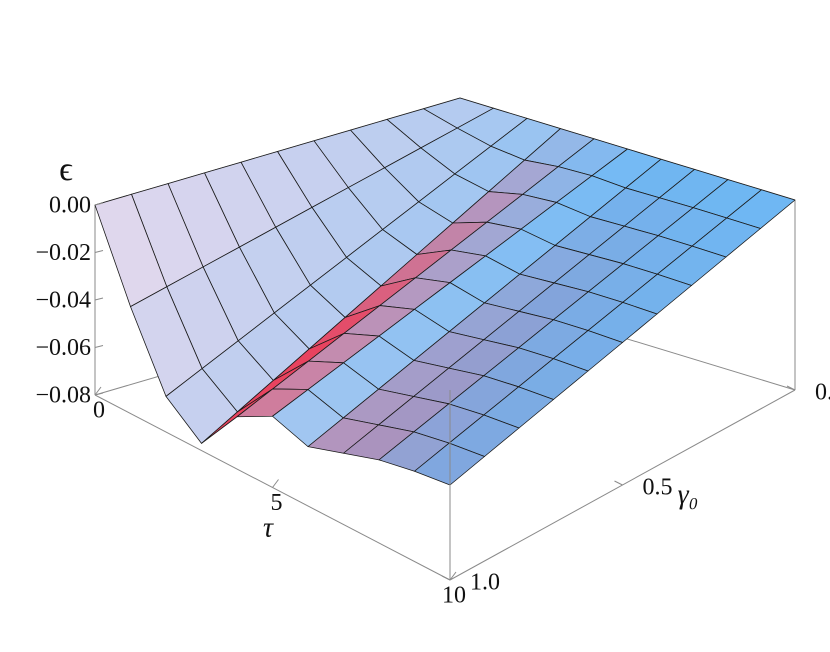  Describe the element at coordinates (63, 301) in the screenshot. I see `z-tick-label: −0.04` at that location.